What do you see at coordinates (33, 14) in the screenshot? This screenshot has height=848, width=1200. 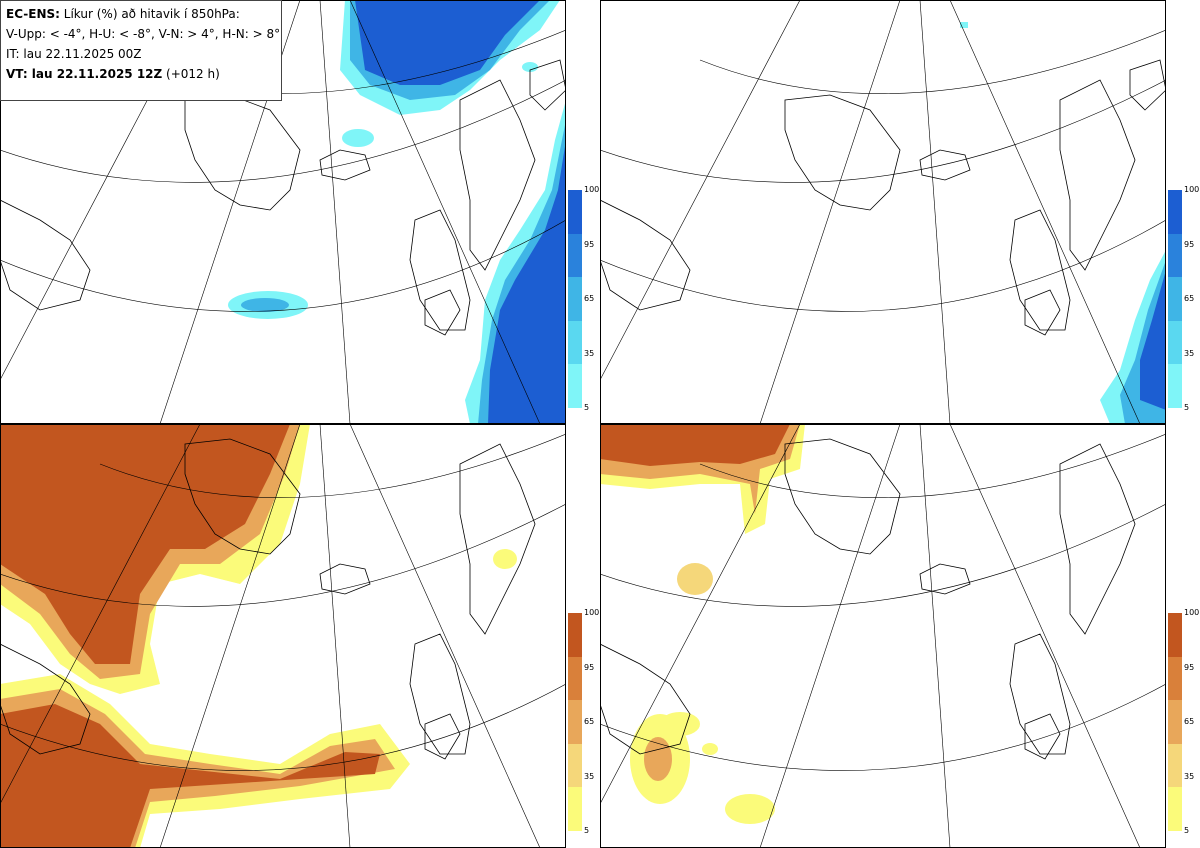 I see `model-name: EC-ENS:` at bounding box center [33, 14].